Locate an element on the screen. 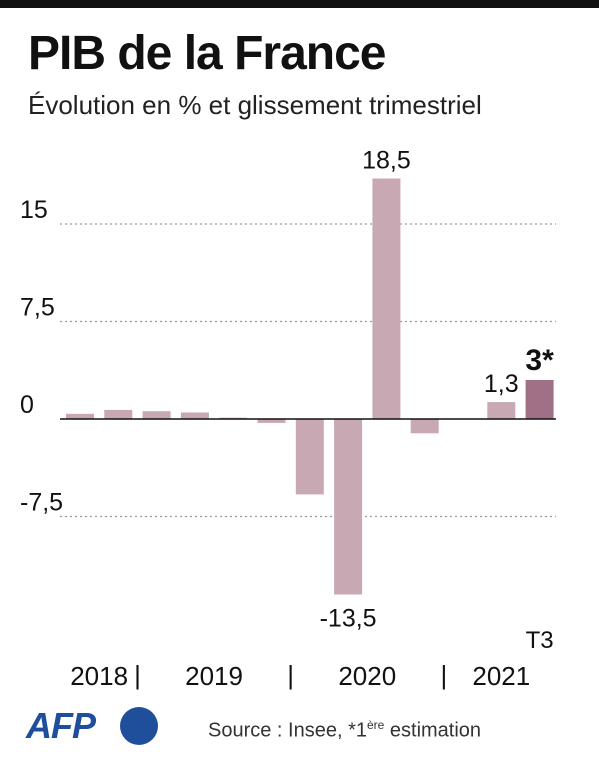 The width and height of the screenshot is (599, 768). afp-logo: AFP is located at coordinates (96, 726).